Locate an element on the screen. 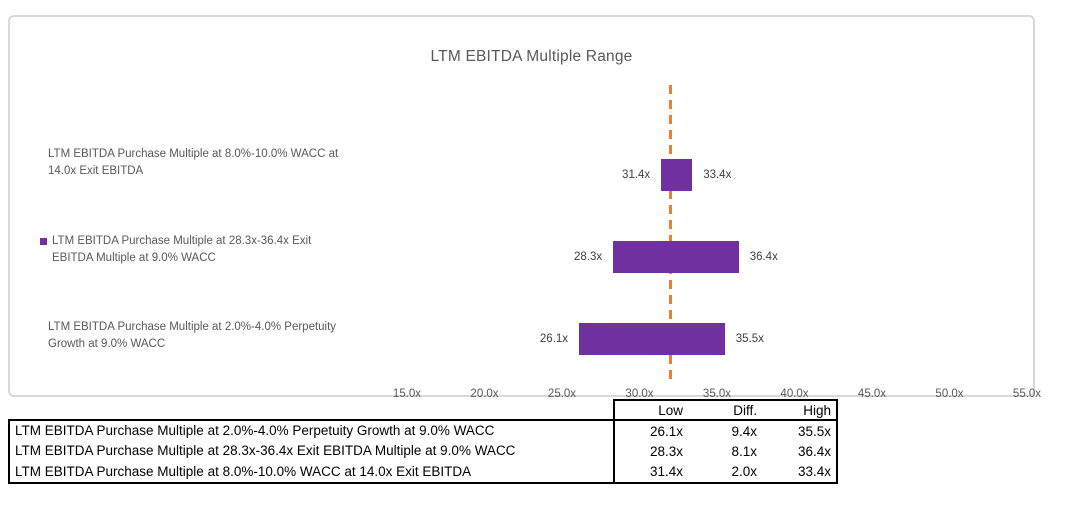 The image size is (1080, 512). bar-high-value: 36.4x is located at coordinates (763, 257).